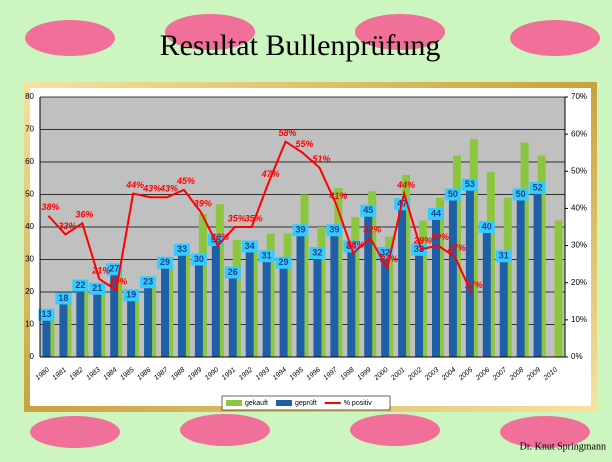 The height and width of the screenshot is (462, 612). What do you see at coordinates (203, 204) in the screenshot?
I see `line-label: 39%` at bounding box center [203, 204].